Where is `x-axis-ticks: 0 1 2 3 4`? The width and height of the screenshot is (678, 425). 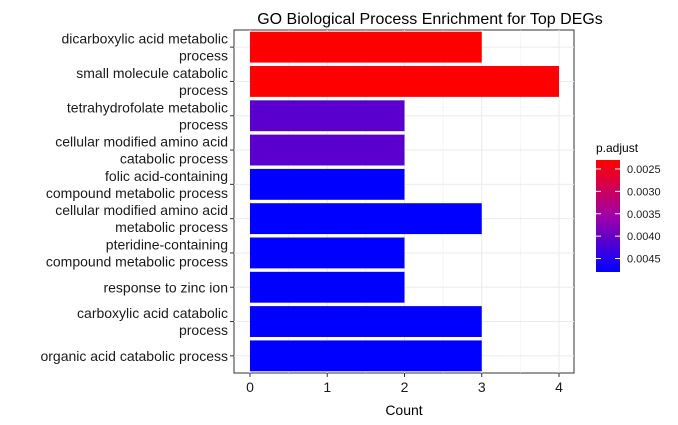
x-axis-ticks: 0 1 2 3 4 is located at coordinates (404, 384).